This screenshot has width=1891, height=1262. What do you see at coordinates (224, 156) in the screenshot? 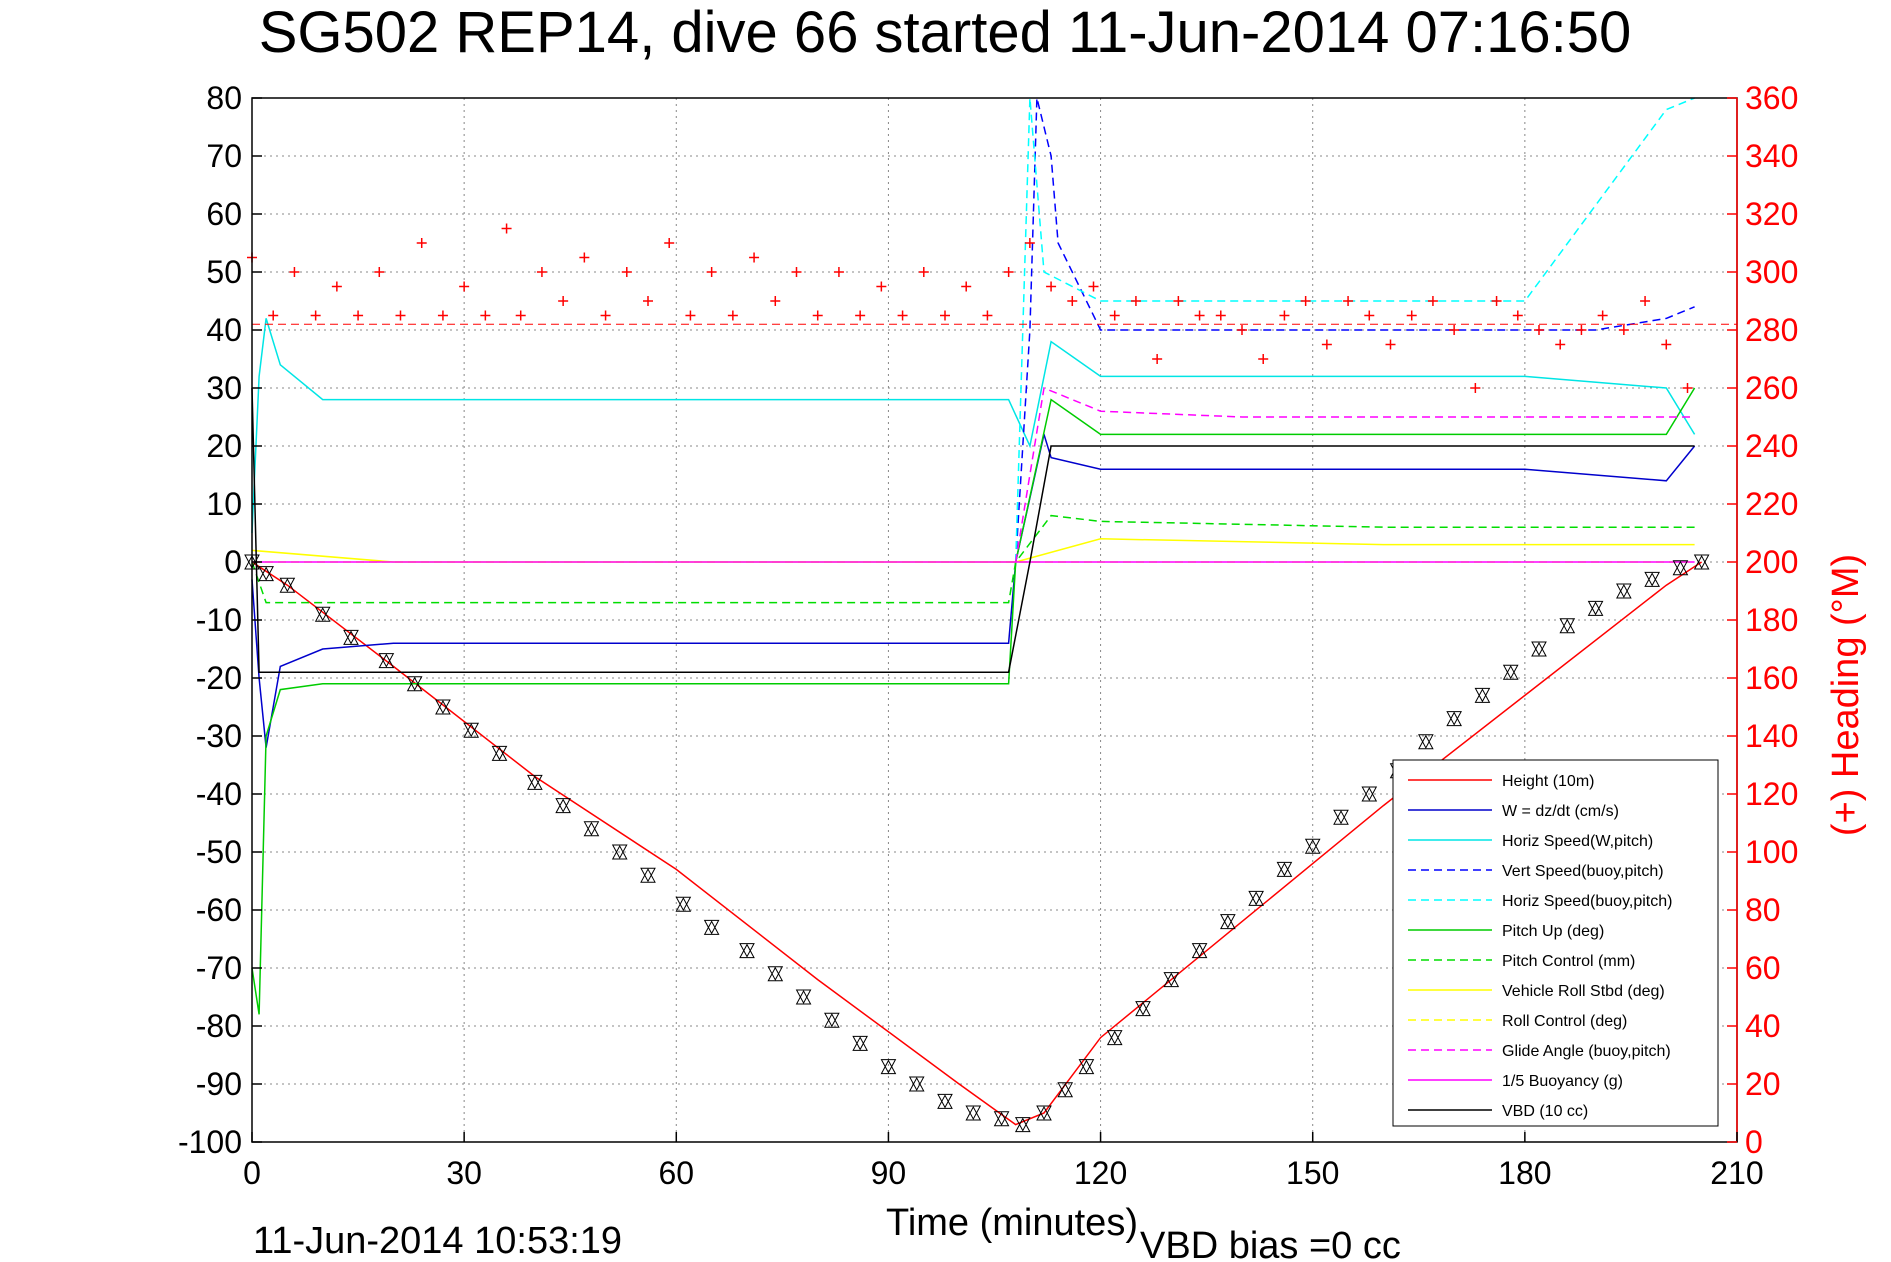
I see `y-tick-label: 70` at bounding box center [224, 156].